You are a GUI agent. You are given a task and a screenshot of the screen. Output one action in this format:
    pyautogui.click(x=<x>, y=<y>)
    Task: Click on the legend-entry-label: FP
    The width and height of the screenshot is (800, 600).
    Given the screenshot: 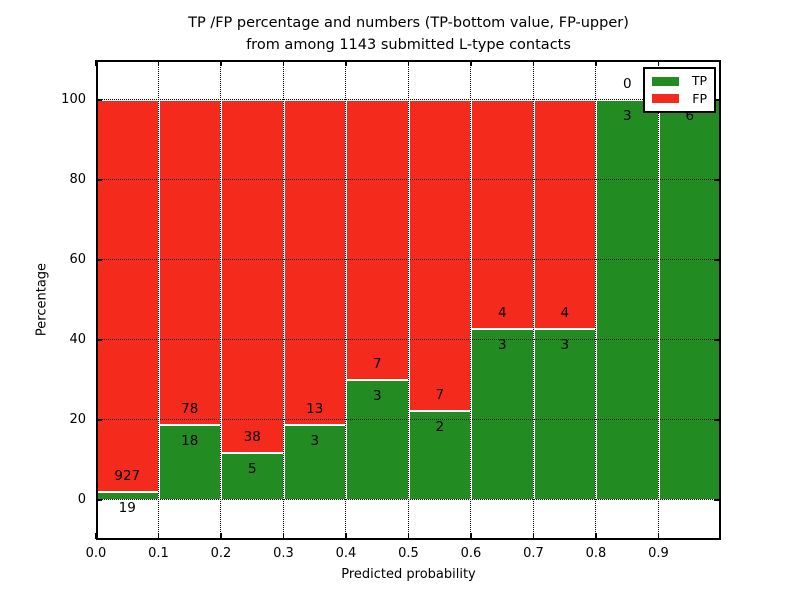 What is the action you would take?
    pyautogui.click(x=699, y=98)
    